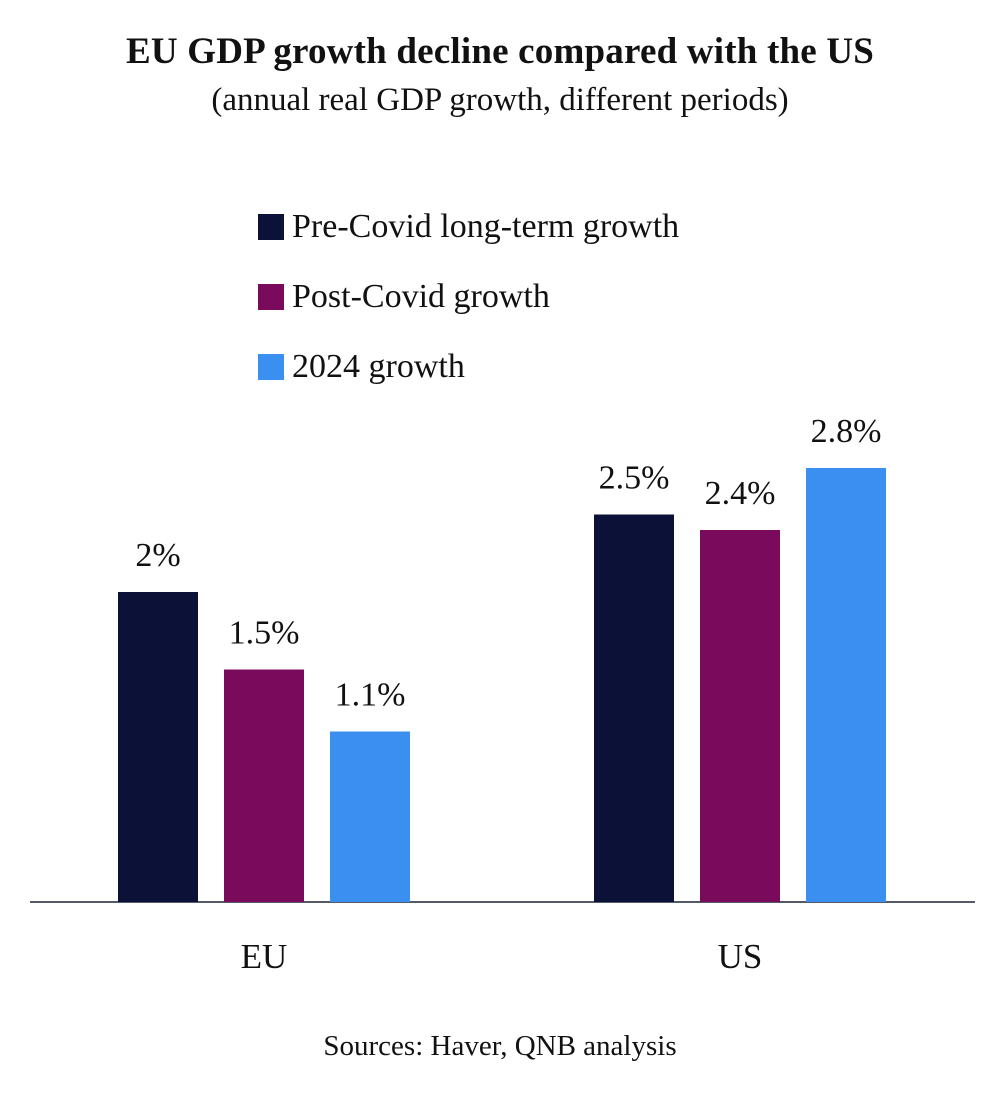  What do you see at coordinates (271, 297) in the screenshot?
I see `legend-swatch-post-covid` at bounding box center [271, 297].